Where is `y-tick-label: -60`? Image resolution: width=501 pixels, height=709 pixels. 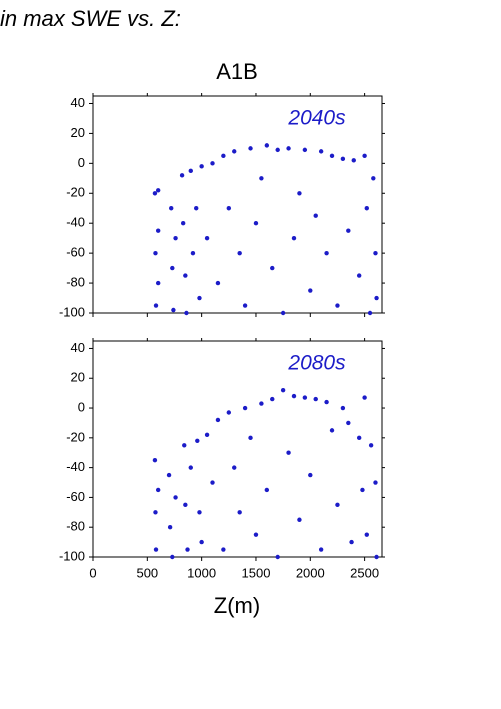
y-tick-label: -60 is located at coordinates (75, 252).